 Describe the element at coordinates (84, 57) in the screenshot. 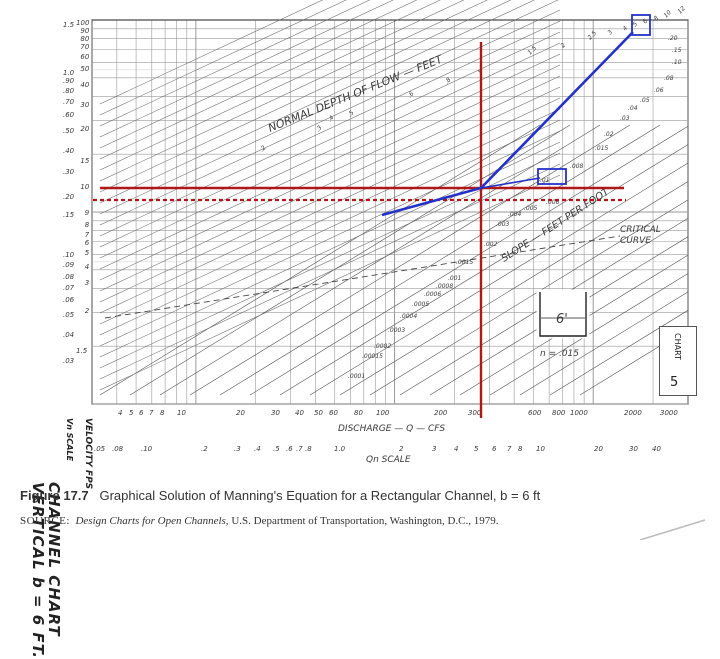

I see `velocity-tick-label: 60` at that location.